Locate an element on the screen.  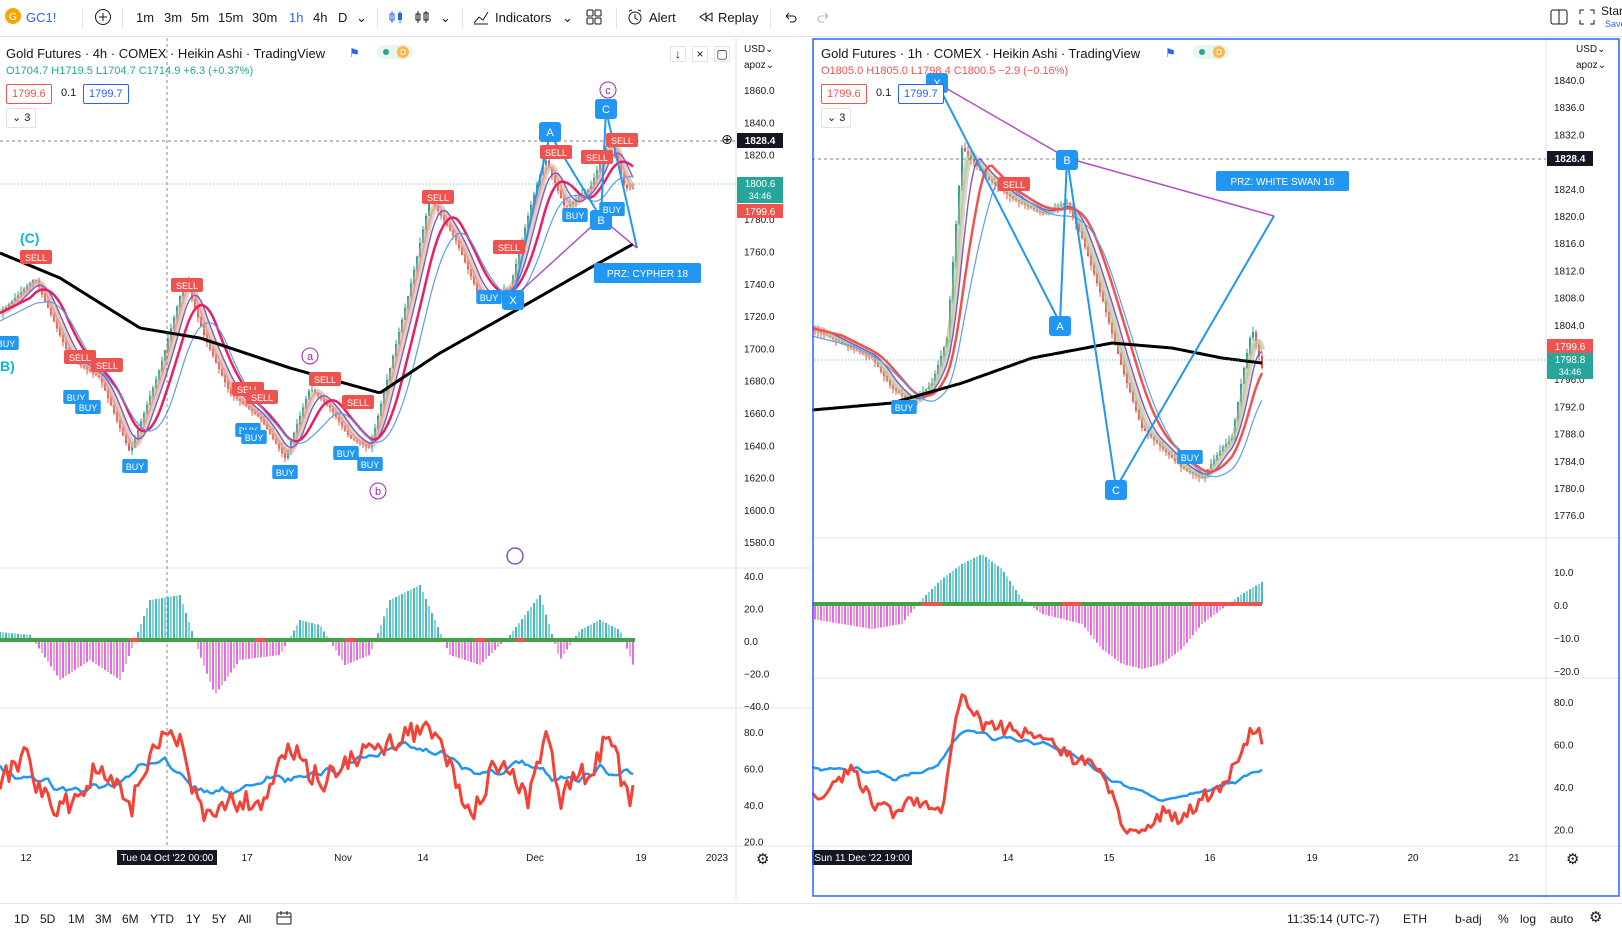
interval-1h: 1h is located at coordinates (296, 18).